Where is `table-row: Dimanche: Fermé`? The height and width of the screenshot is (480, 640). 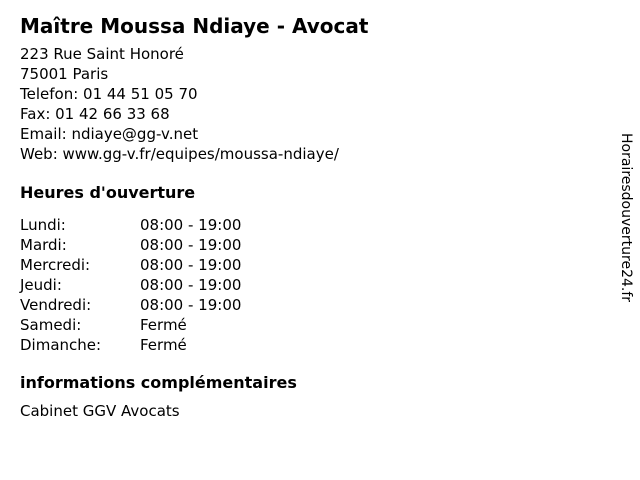
table-row: Dimanche: Fermé is located at coordinates (310, 345).